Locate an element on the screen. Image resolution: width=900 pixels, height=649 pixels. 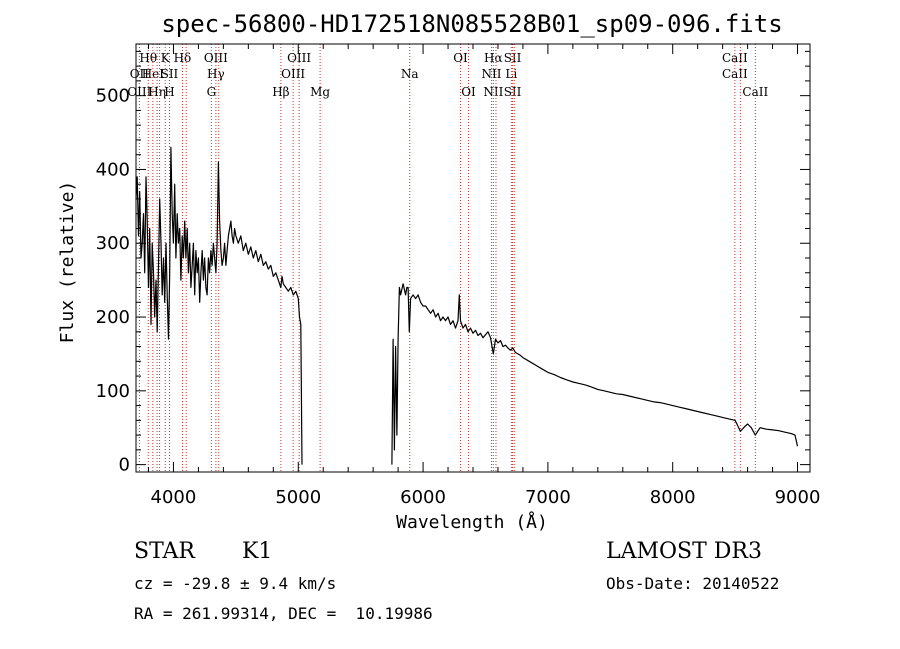
x-tick-label: 9000 is located at coordinates (798, 497).